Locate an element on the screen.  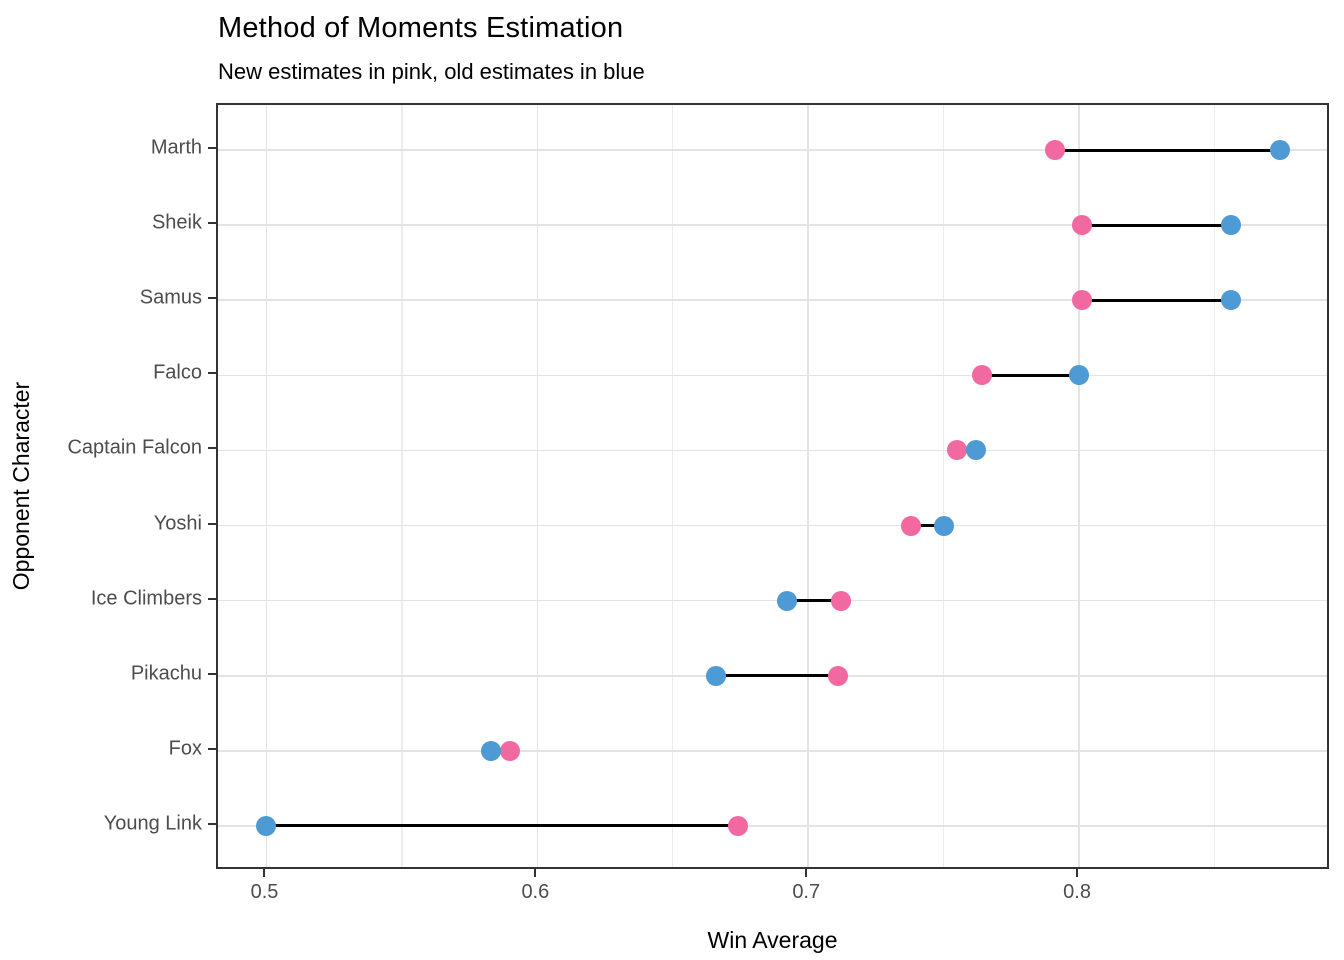
y-tick-label: Young Link is located at coordinates (152, 823).